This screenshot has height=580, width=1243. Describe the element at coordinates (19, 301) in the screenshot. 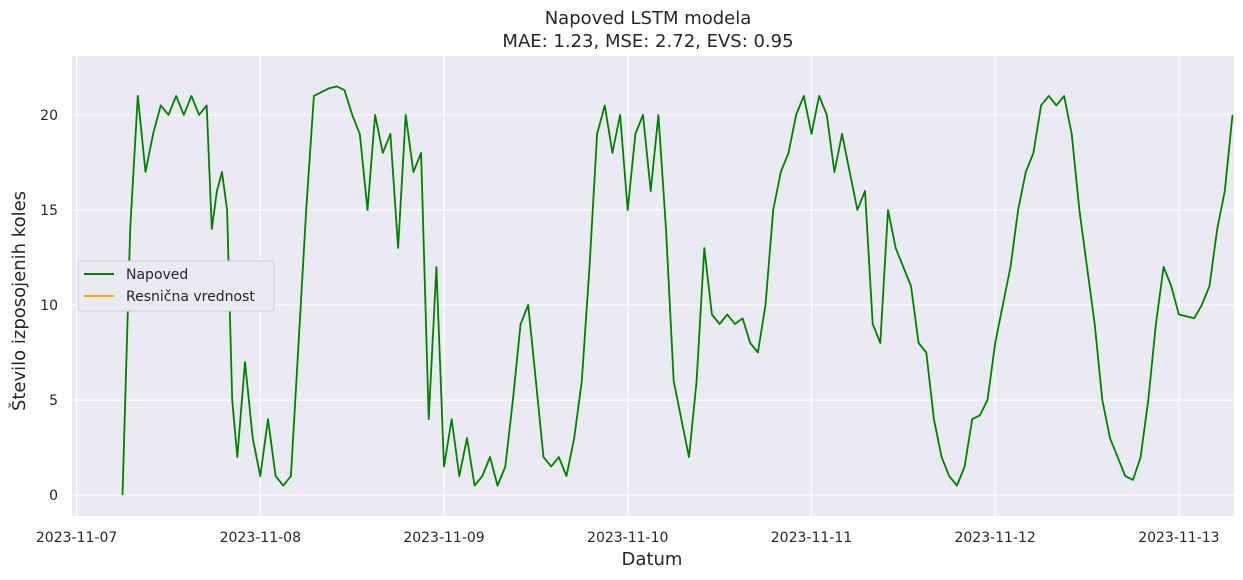

I see `y-axis-label: Število izposojenih koles` at that location.